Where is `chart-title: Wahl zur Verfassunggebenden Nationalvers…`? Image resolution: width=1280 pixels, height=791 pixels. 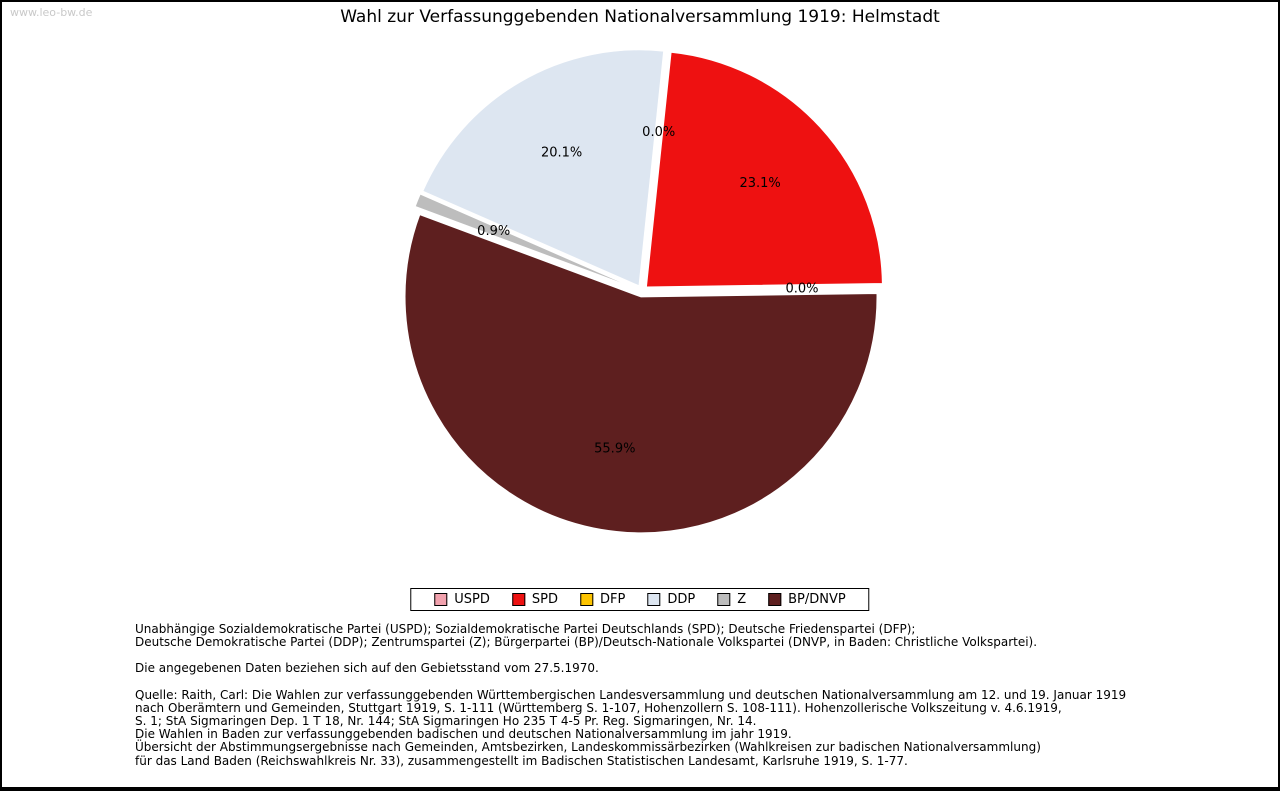 chart-title: Wahl zur Verfassunggebenden Nationalvers… is located at coordinates (640, 17).